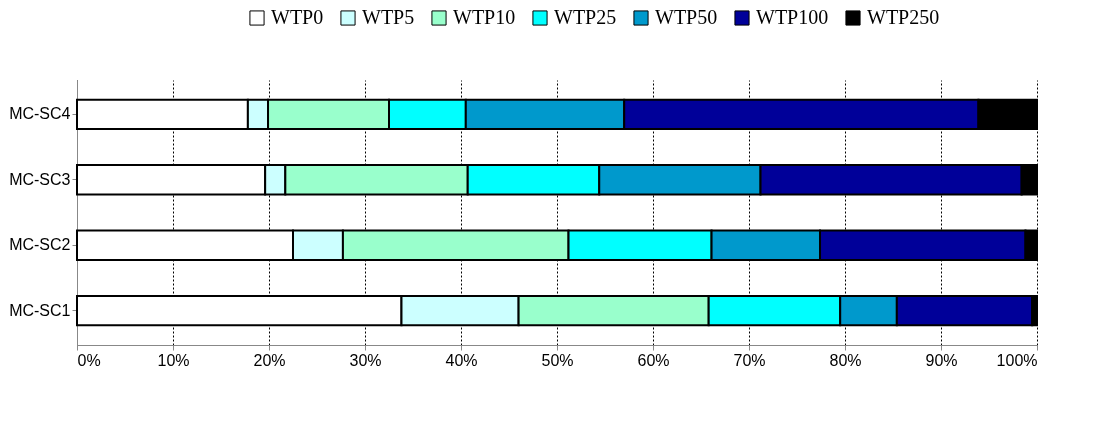 This screenshot has height=423, width=1115. What do you see at coordinates (173, 360) in the screenshot?
I see `x-tick-label: 10%` at bounding box center [173, 360].